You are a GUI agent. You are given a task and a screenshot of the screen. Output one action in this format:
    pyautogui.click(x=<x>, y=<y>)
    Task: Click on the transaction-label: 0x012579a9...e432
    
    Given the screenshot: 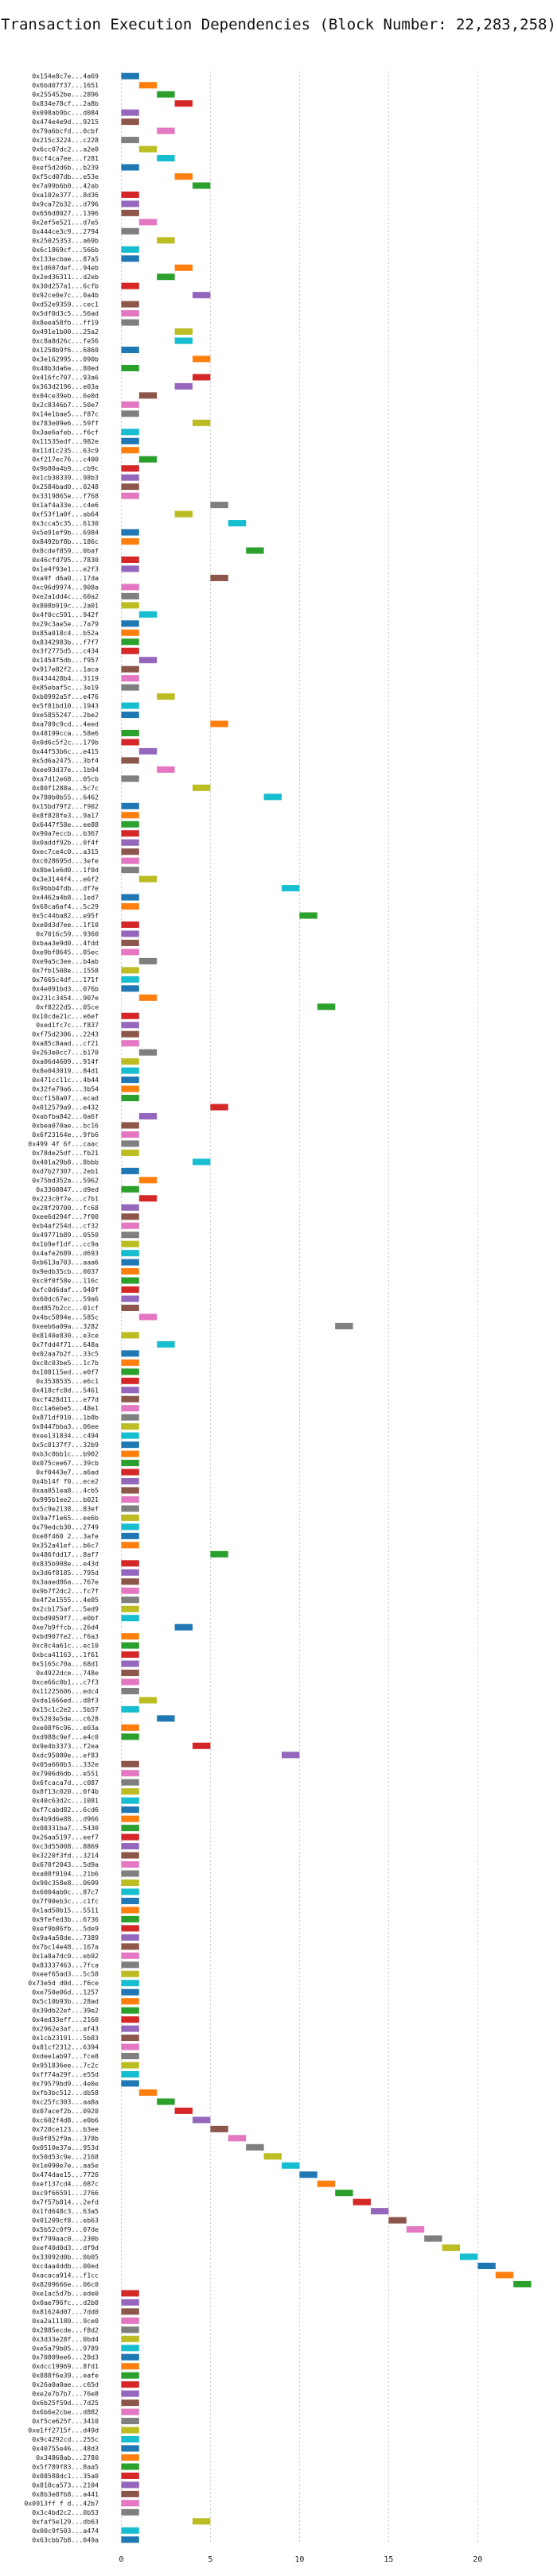 What is the action you would take?
    pyautogui.click(x=65, y=1107)
    